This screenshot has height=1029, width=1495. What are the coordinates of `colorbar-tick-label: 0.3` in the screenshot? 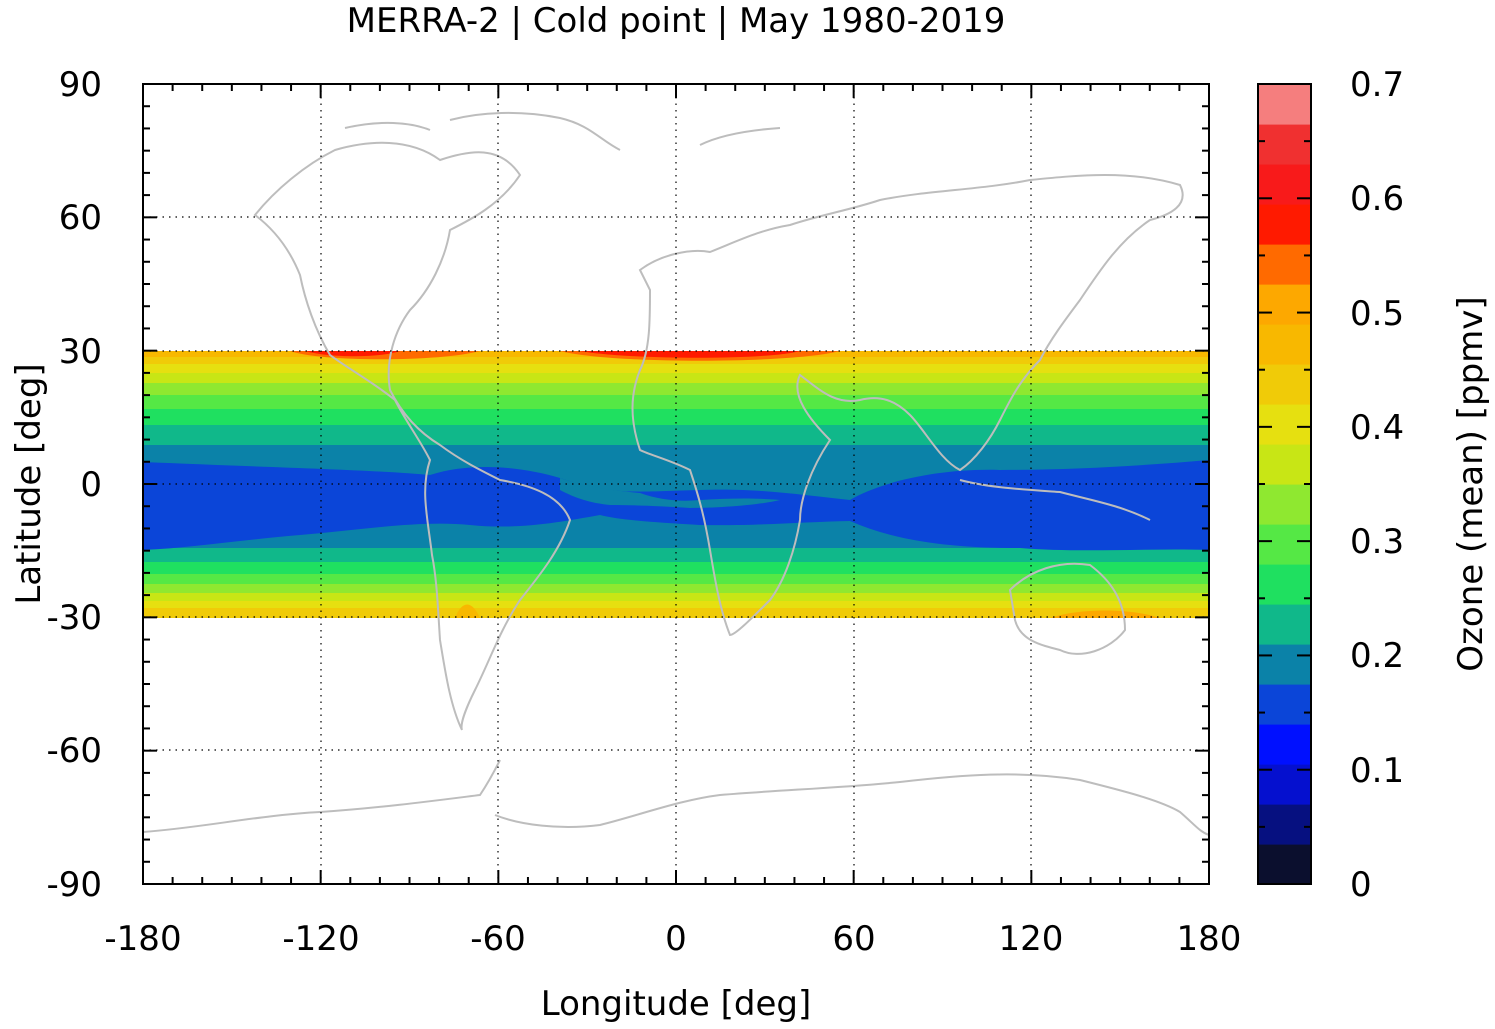 It's located at (1377, 542).